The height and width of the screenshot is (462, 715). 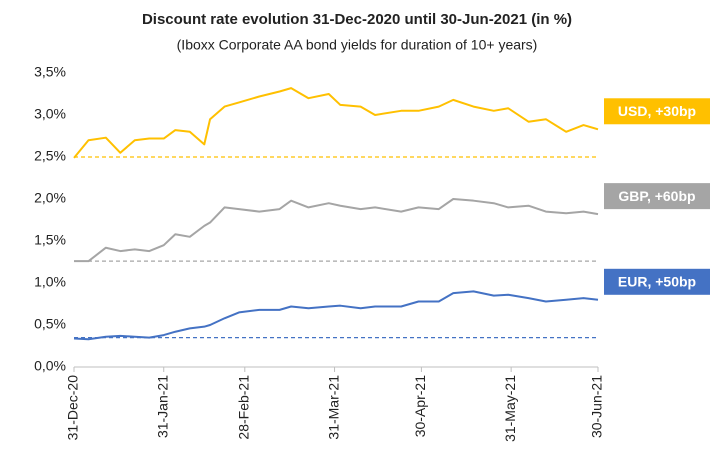 What do you see at coordinates (50, 366) in the screenshot?
I see `y-tick-label: 0,0%` at bounding box center [50, 366].